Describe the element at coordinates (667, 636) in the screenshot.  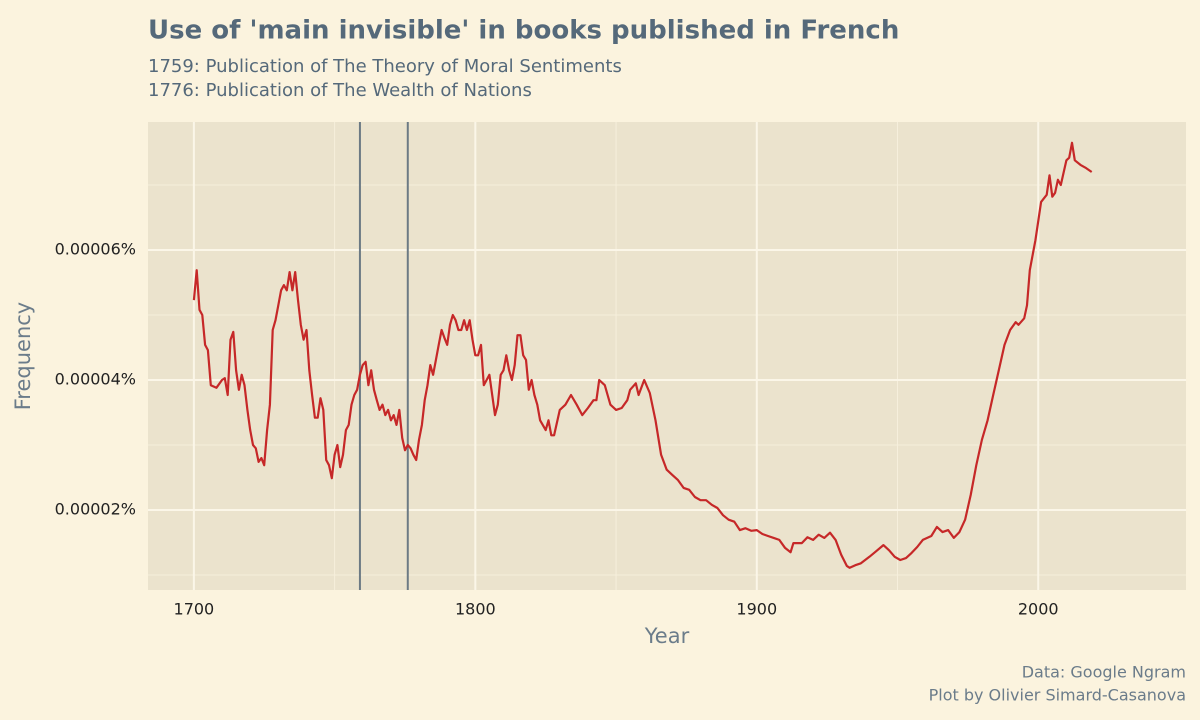
I see `x-axis-title: Year` at that location.